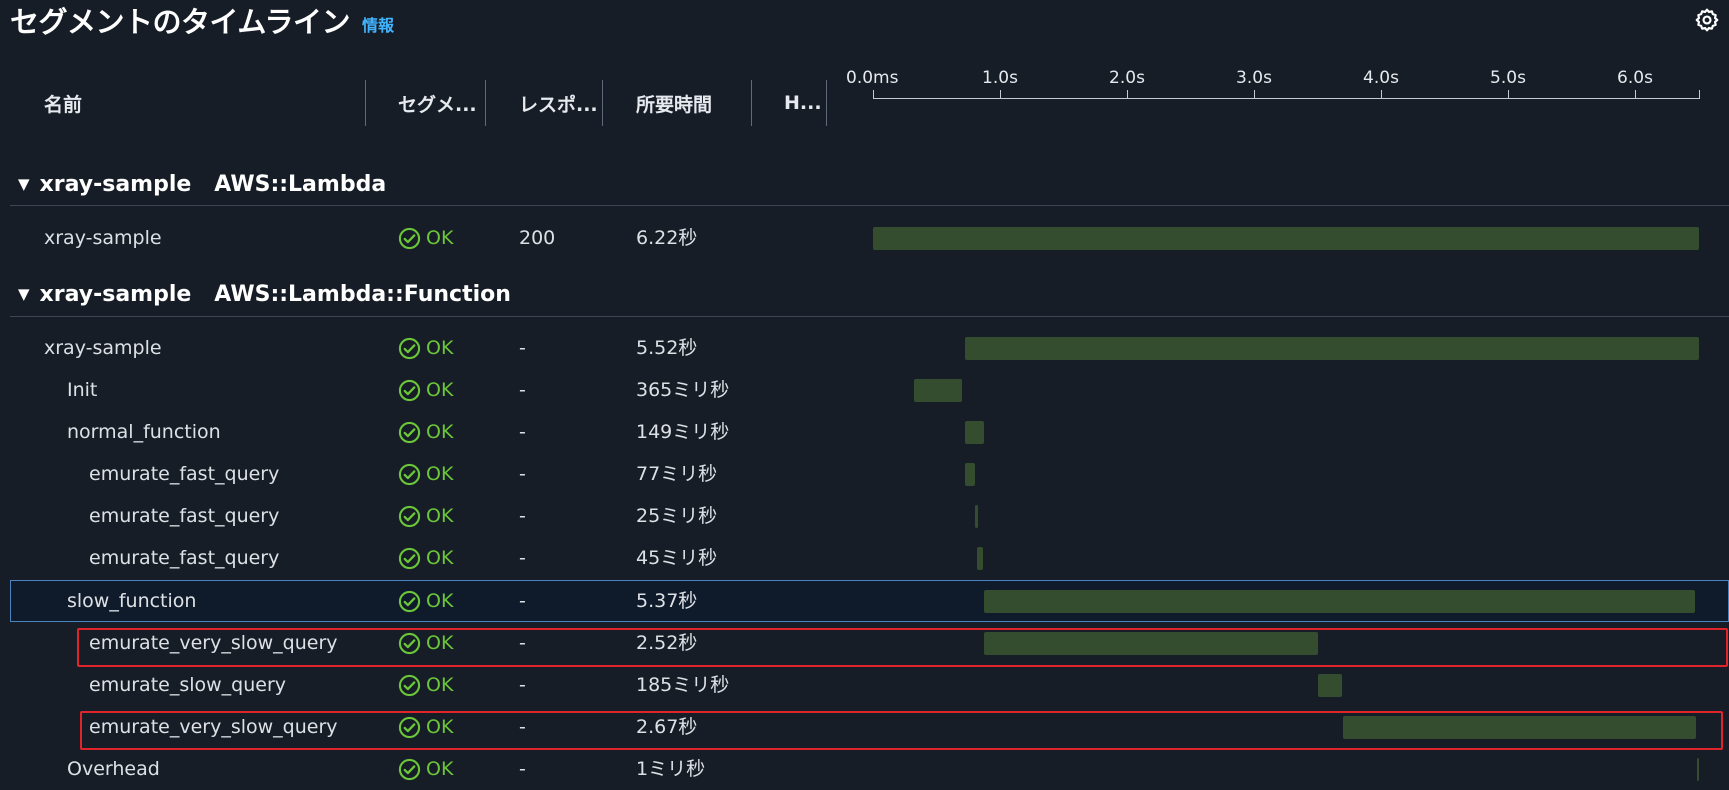  Describe the element at coordinates (864, 348) in the screenshot. I see `segment-row: xray-sample OK - 5.52秒` at that location.